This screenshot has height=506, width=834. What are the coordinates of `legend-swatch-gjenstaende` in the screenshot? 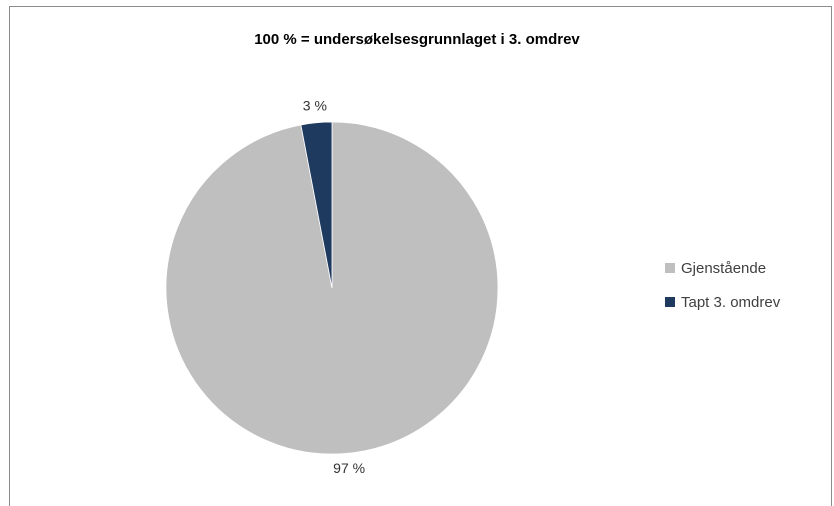 It's located at (670, 268).